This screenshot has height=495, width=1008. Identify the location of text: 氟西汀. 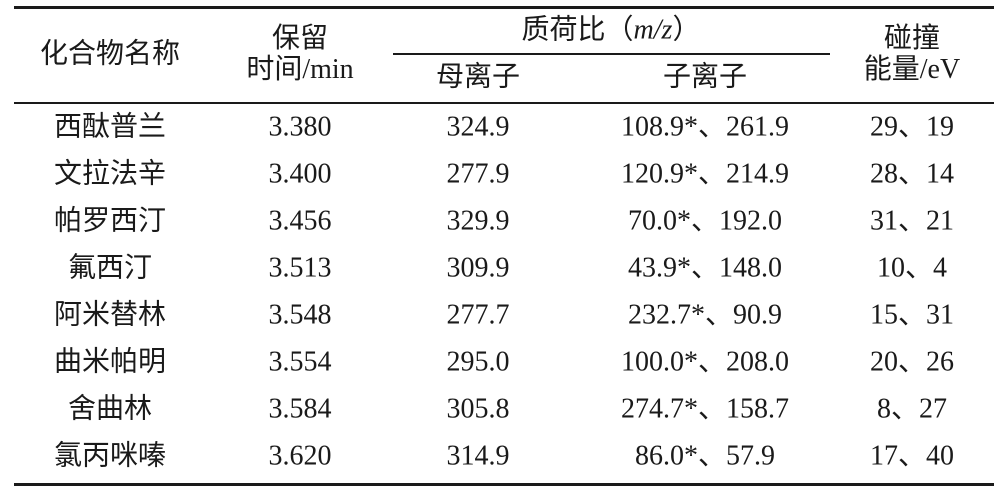
(110, 268).